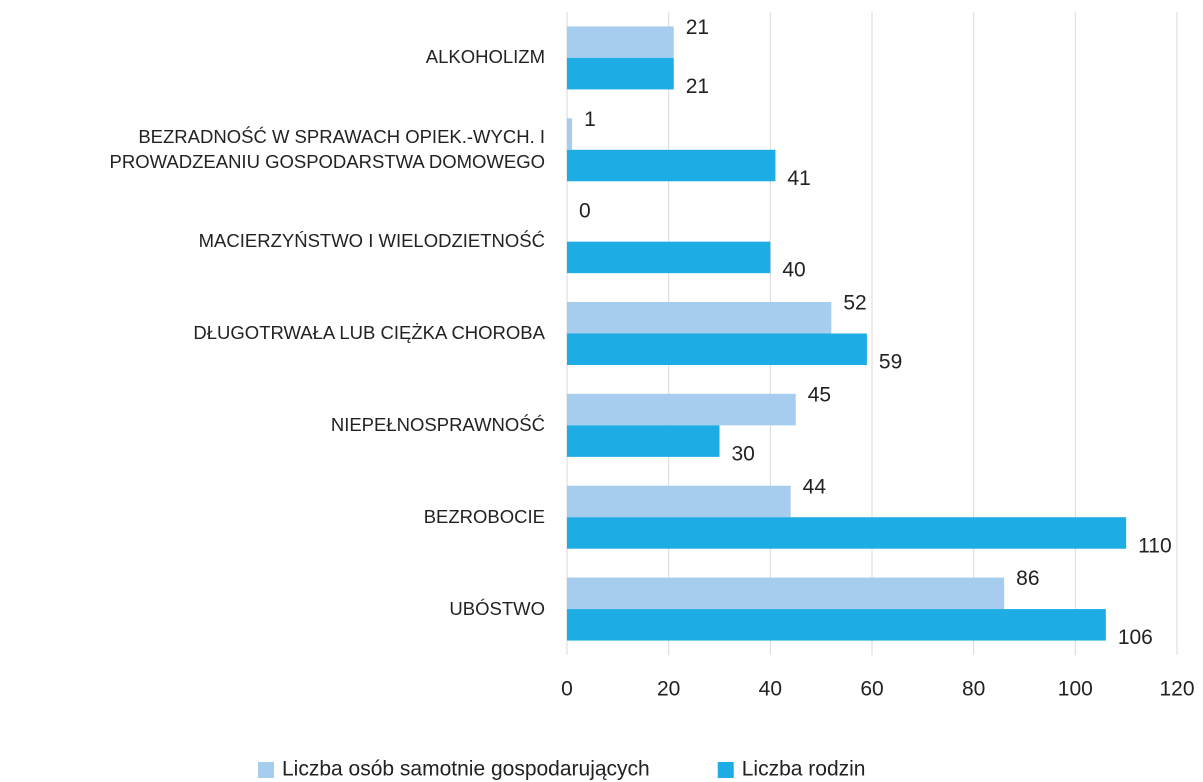 The image size is (1203, 782). What do you see at coordinates (1027, 578) in the screenshot?
I see `data-label: 86` at bounding box center [1027, 578].